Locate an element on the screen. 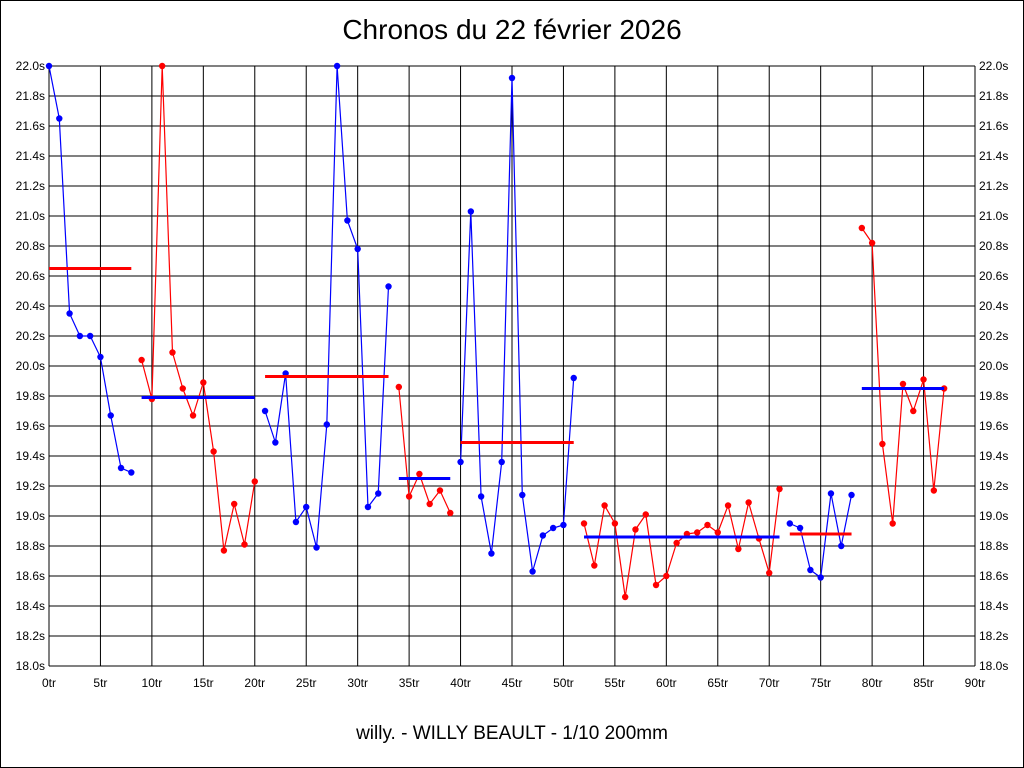 This screenshot has width=1024, height=768. y-tick-label-right: 18.8s is located at coordinates (993, 546).